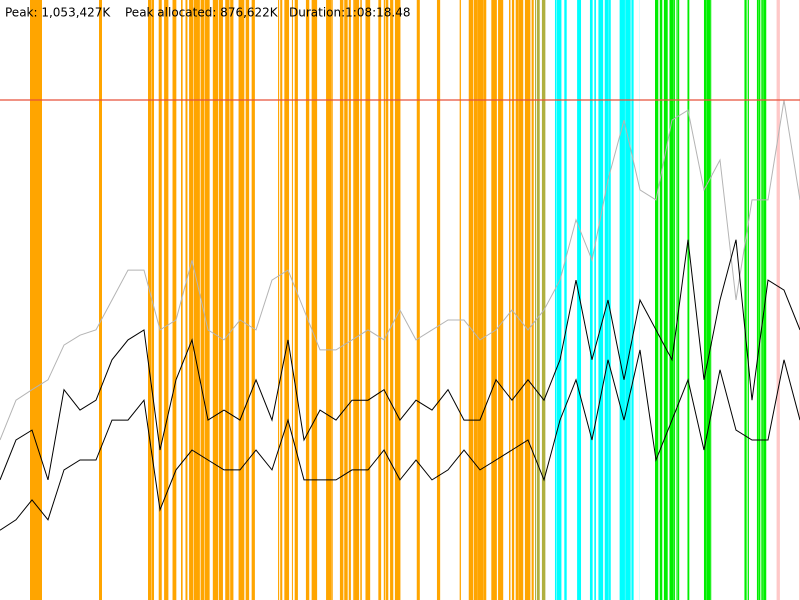 This screenshot has height=600, width=800. Describe the element at coordinates (350, 13) in the screenshot. I see `duration-text: Duration:1:08:18.48` at that location.